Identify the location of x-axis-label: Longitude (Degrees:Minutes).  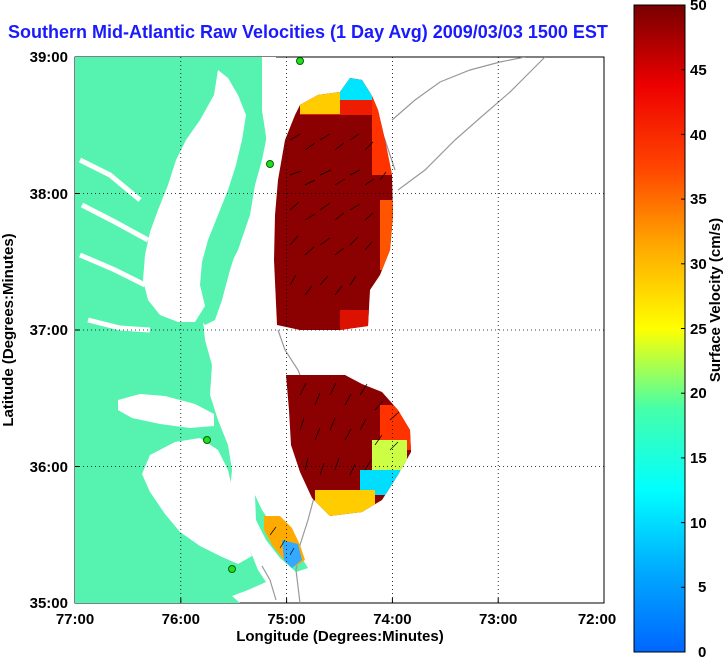
(340, 636).